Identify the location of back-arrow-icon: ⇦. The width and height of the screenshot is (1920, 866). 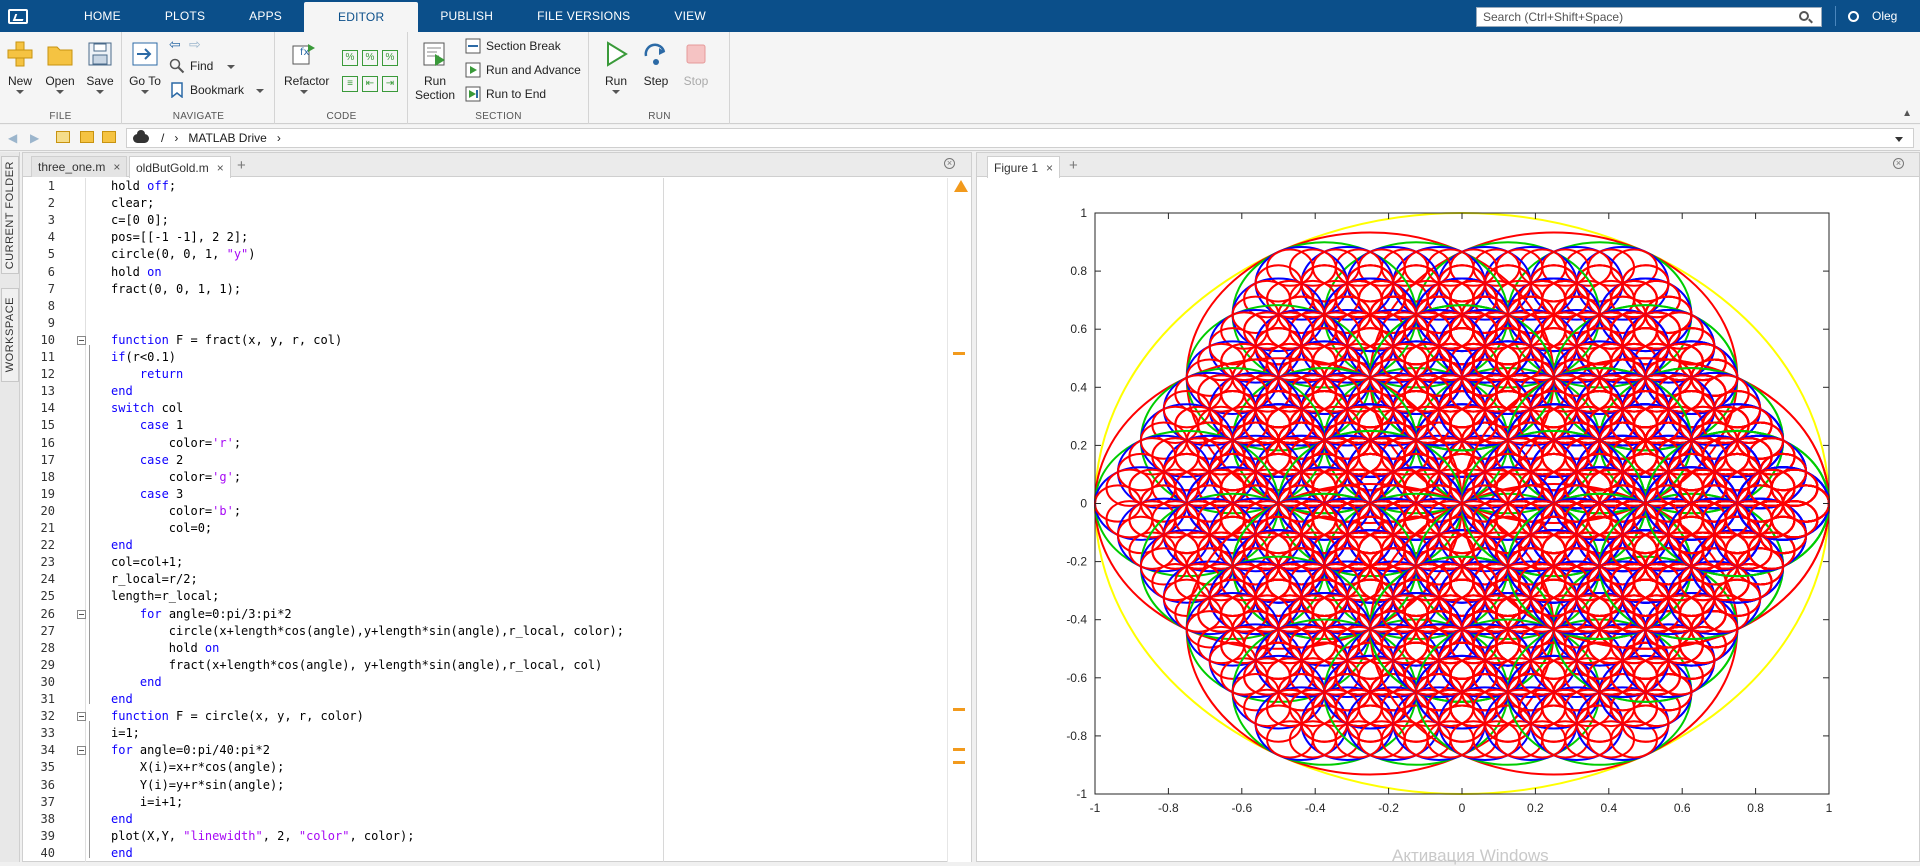
(175, 44).